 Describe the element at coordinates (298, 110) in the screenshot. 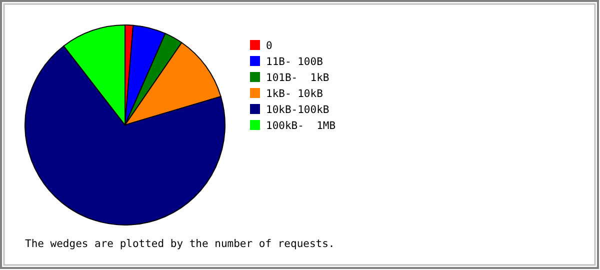

I see `legend-label: 10kB-100kB` at that location.